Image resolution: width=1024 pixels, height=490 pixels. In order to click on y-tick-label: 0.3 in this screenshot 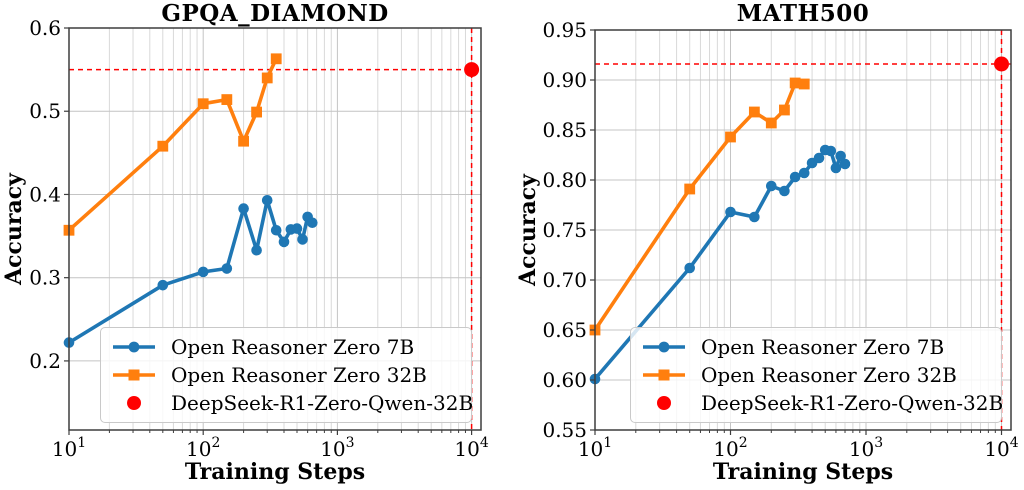, I will do `click(45, 278)`.